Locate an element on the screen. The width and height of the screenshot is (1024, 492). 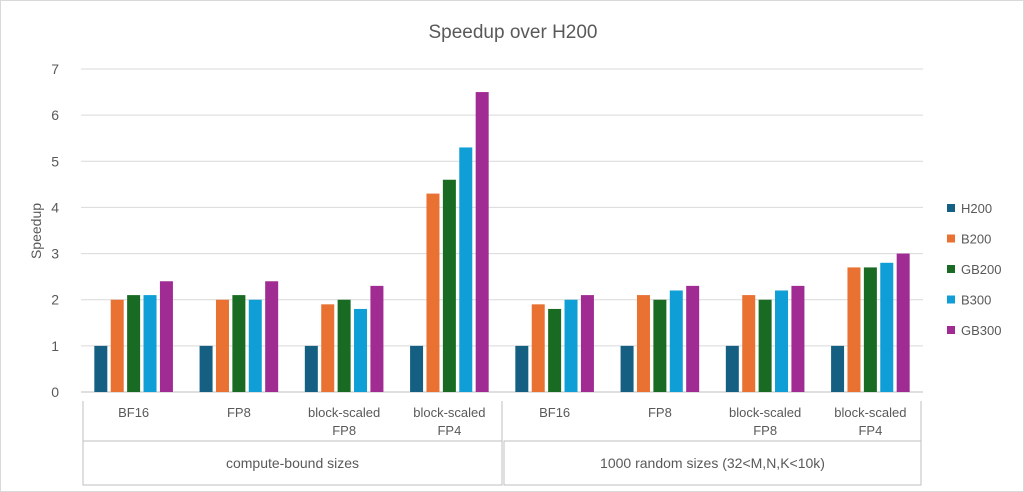
chart-title: Speedup over H200 is located at coordinates (512, 32).